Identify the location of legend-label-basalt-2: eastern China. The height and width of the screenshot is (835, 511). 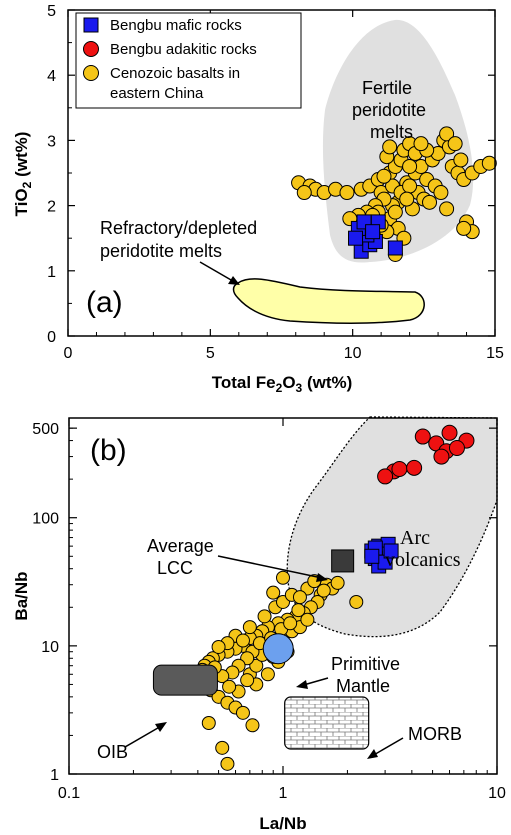
(157, 93).